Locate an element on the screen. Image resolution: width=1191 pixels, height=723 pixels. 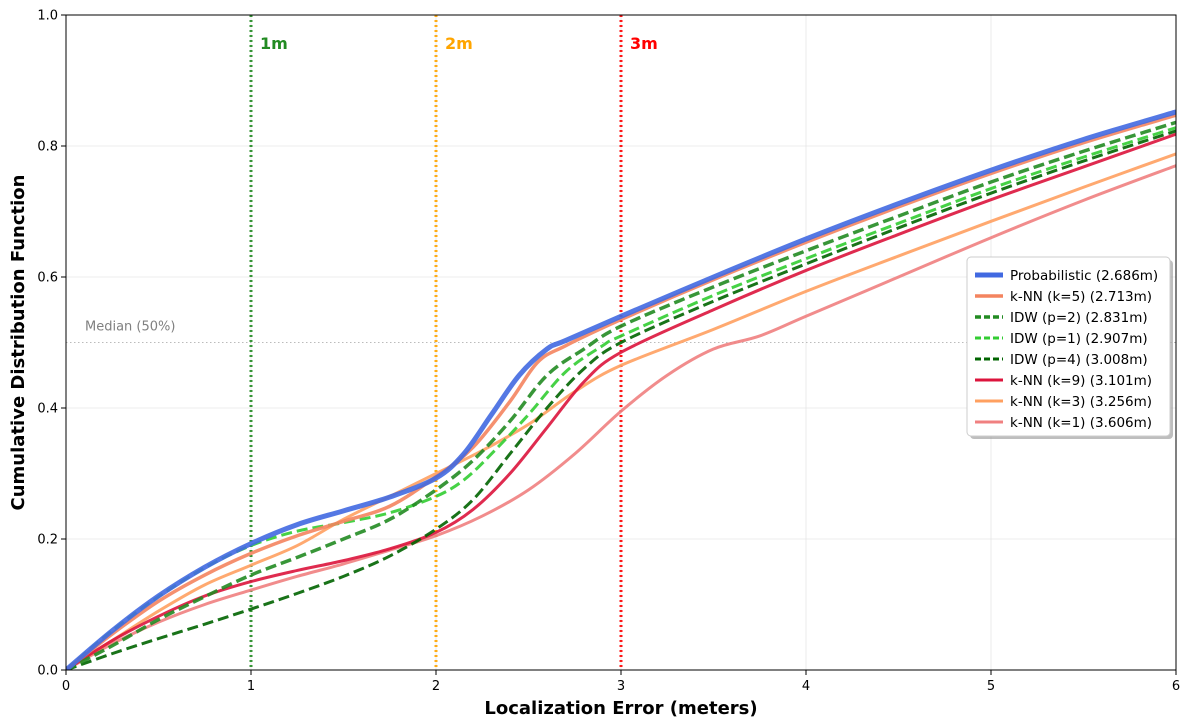
x-tick-label: 4 is located at coordinates (806, 686).